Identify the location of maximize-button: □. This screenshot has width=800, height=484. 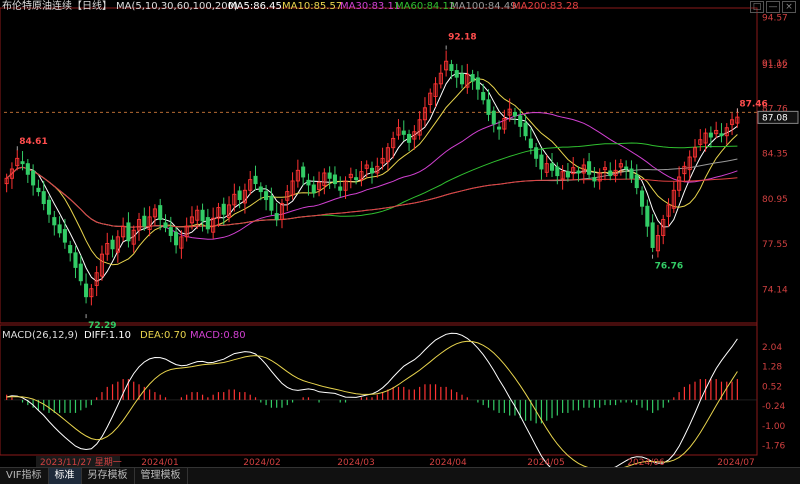
(757, 7).